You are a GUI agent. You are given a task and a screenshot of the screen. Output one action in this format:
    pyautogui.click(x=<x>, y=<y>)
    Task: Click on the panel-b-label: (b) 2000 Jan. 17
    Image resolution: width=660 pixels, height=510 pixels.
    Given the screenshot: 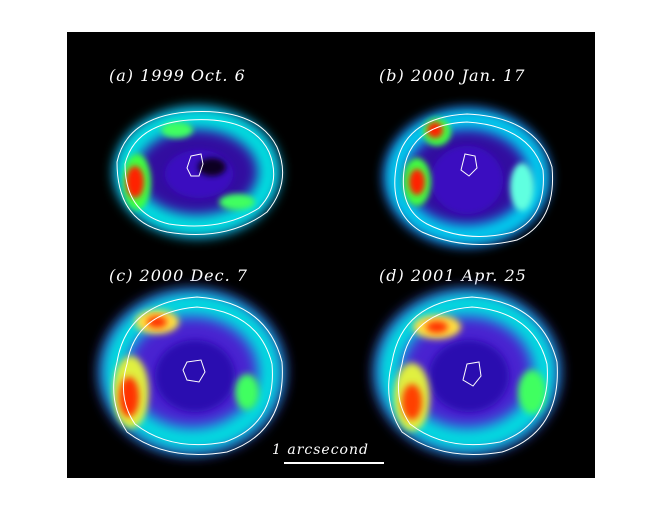 What is the action you would take?
    pyautogui.click(x=452, y=75)
    